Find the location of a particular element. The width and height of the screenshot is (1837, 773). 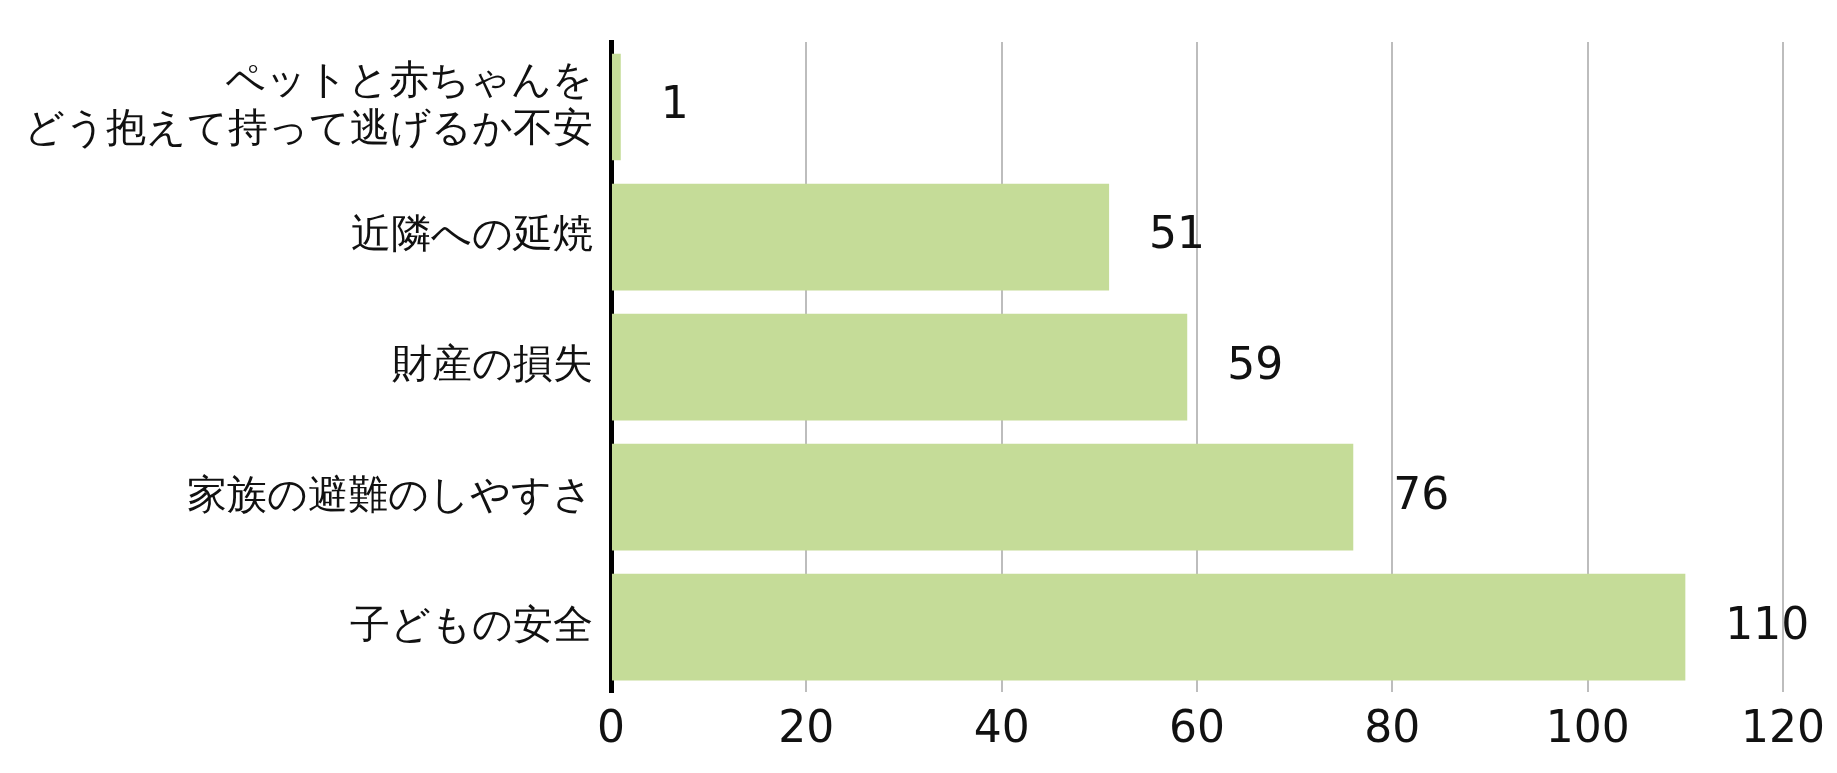

y-tick-label: ペットと赤ちゃんをどう抱えて持って逃げるか不安 is located at coordinates (308, 103).